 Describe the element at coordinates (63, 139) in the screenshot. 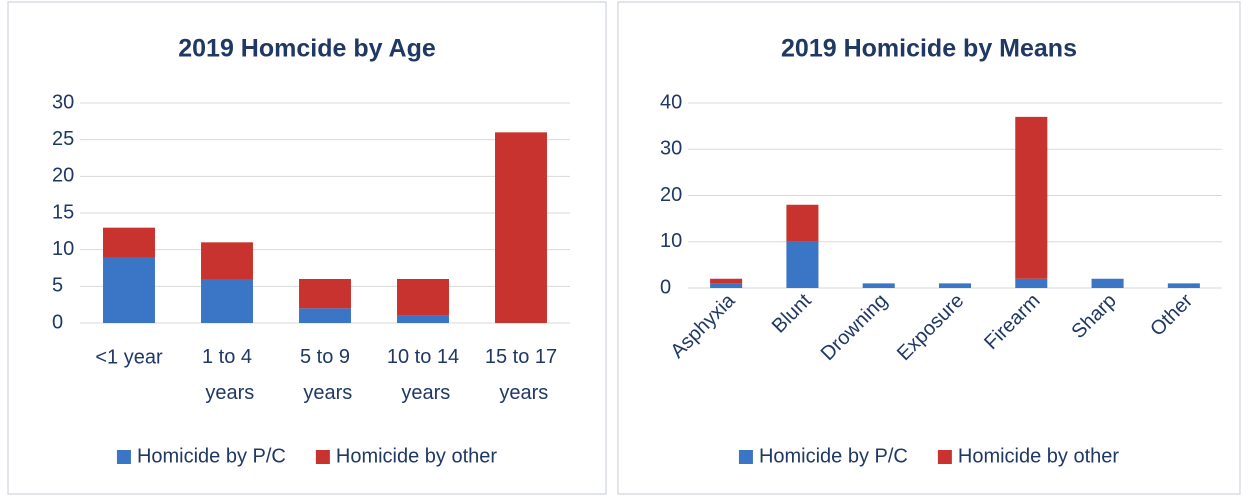

I see `y-tick-label: 25` at that location.